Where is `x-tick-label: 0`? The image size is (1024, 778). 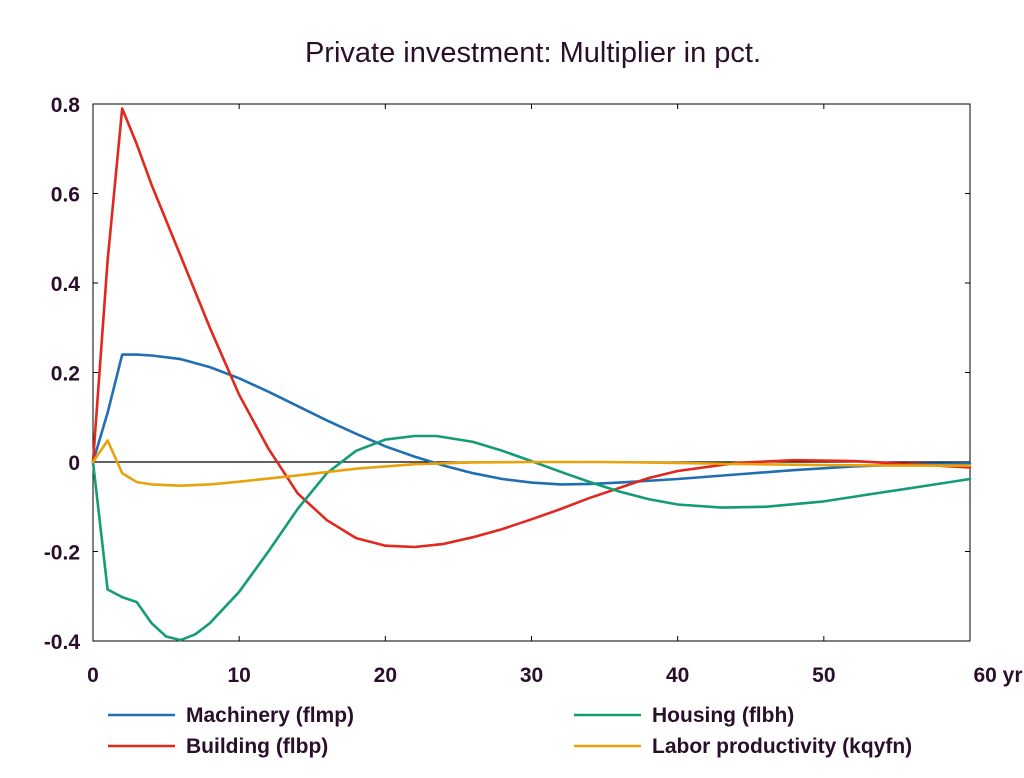 x-tick-label: 0 is located at coordinates (93, 675).